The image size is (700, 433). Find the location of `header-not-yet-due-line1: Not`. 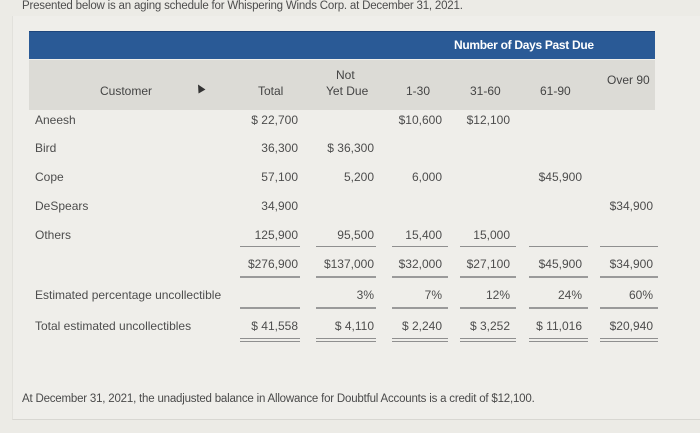

header-not-yet-due-line1: Not is located at coordinates (345, 75).